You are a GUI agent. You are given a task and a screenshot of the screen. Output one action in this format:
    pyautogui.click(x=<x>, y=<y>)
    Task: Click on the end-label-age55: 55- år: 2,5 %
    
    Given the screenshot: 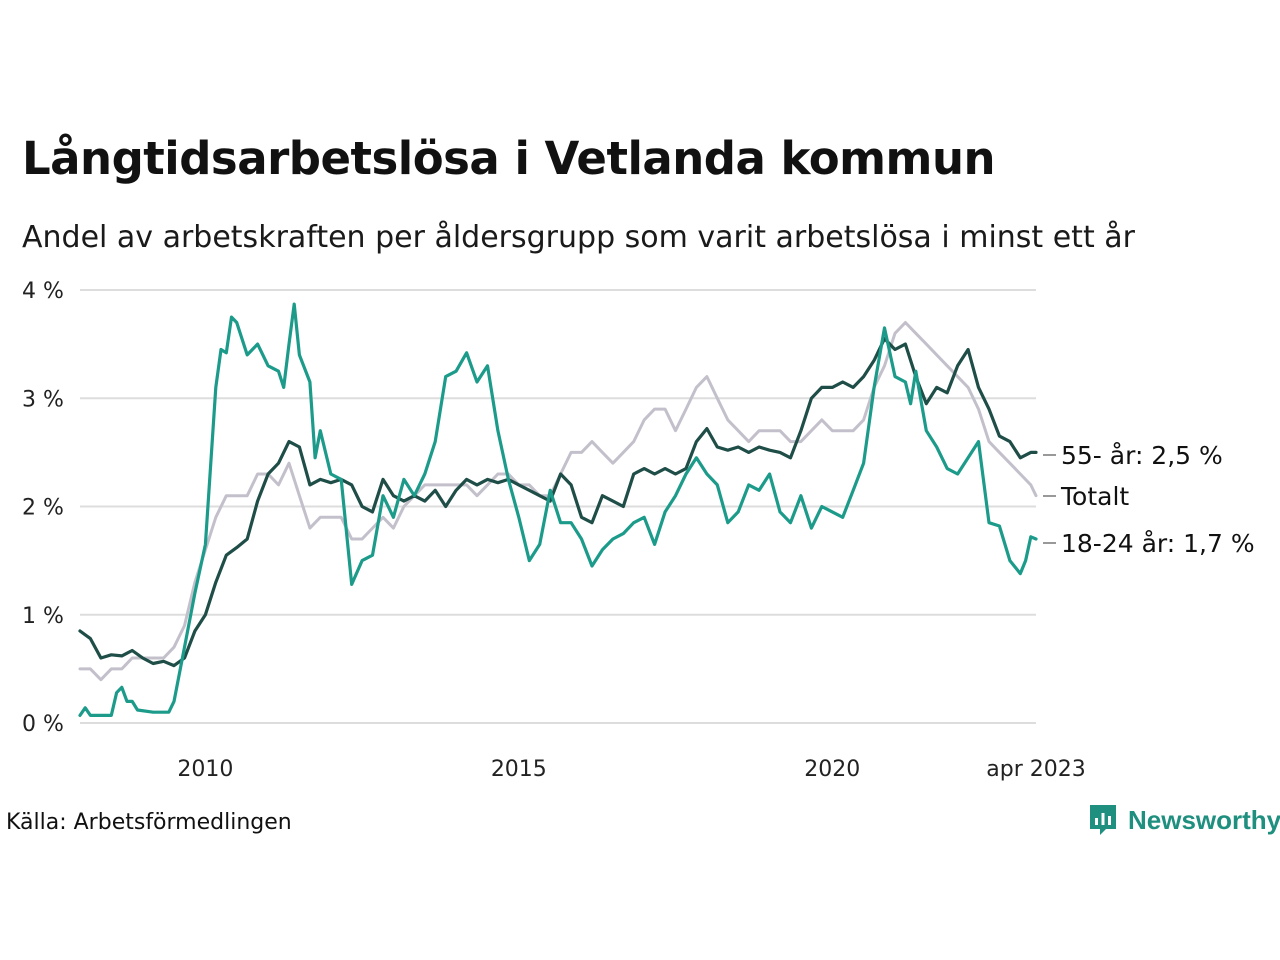 What is the action you would take?
    pyautogui.click(x=1142, y=455)
    